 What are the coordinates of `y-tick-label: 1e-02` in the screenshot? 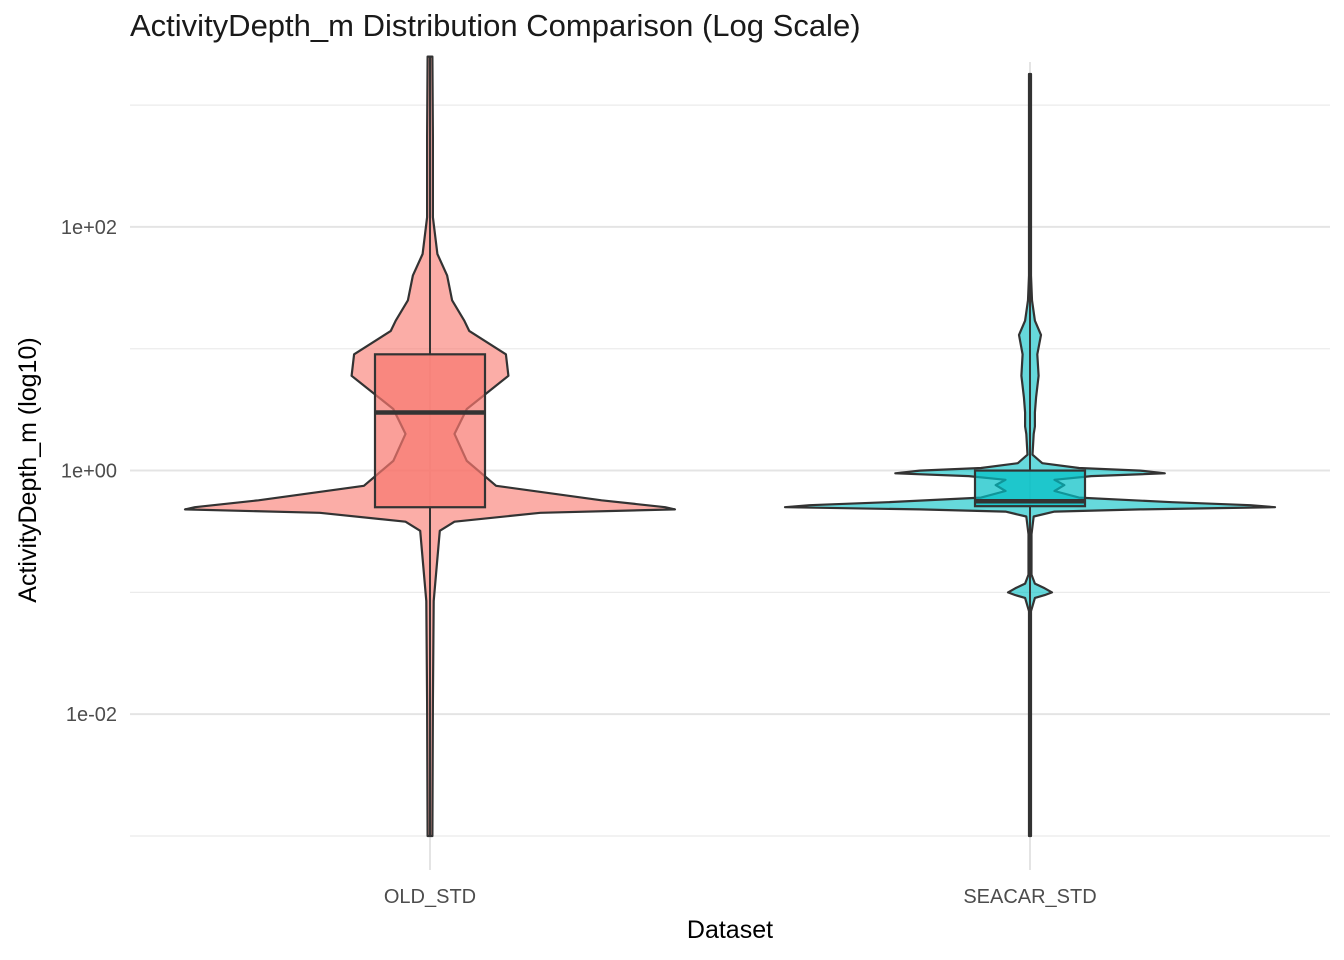 It's located at (91, 715).